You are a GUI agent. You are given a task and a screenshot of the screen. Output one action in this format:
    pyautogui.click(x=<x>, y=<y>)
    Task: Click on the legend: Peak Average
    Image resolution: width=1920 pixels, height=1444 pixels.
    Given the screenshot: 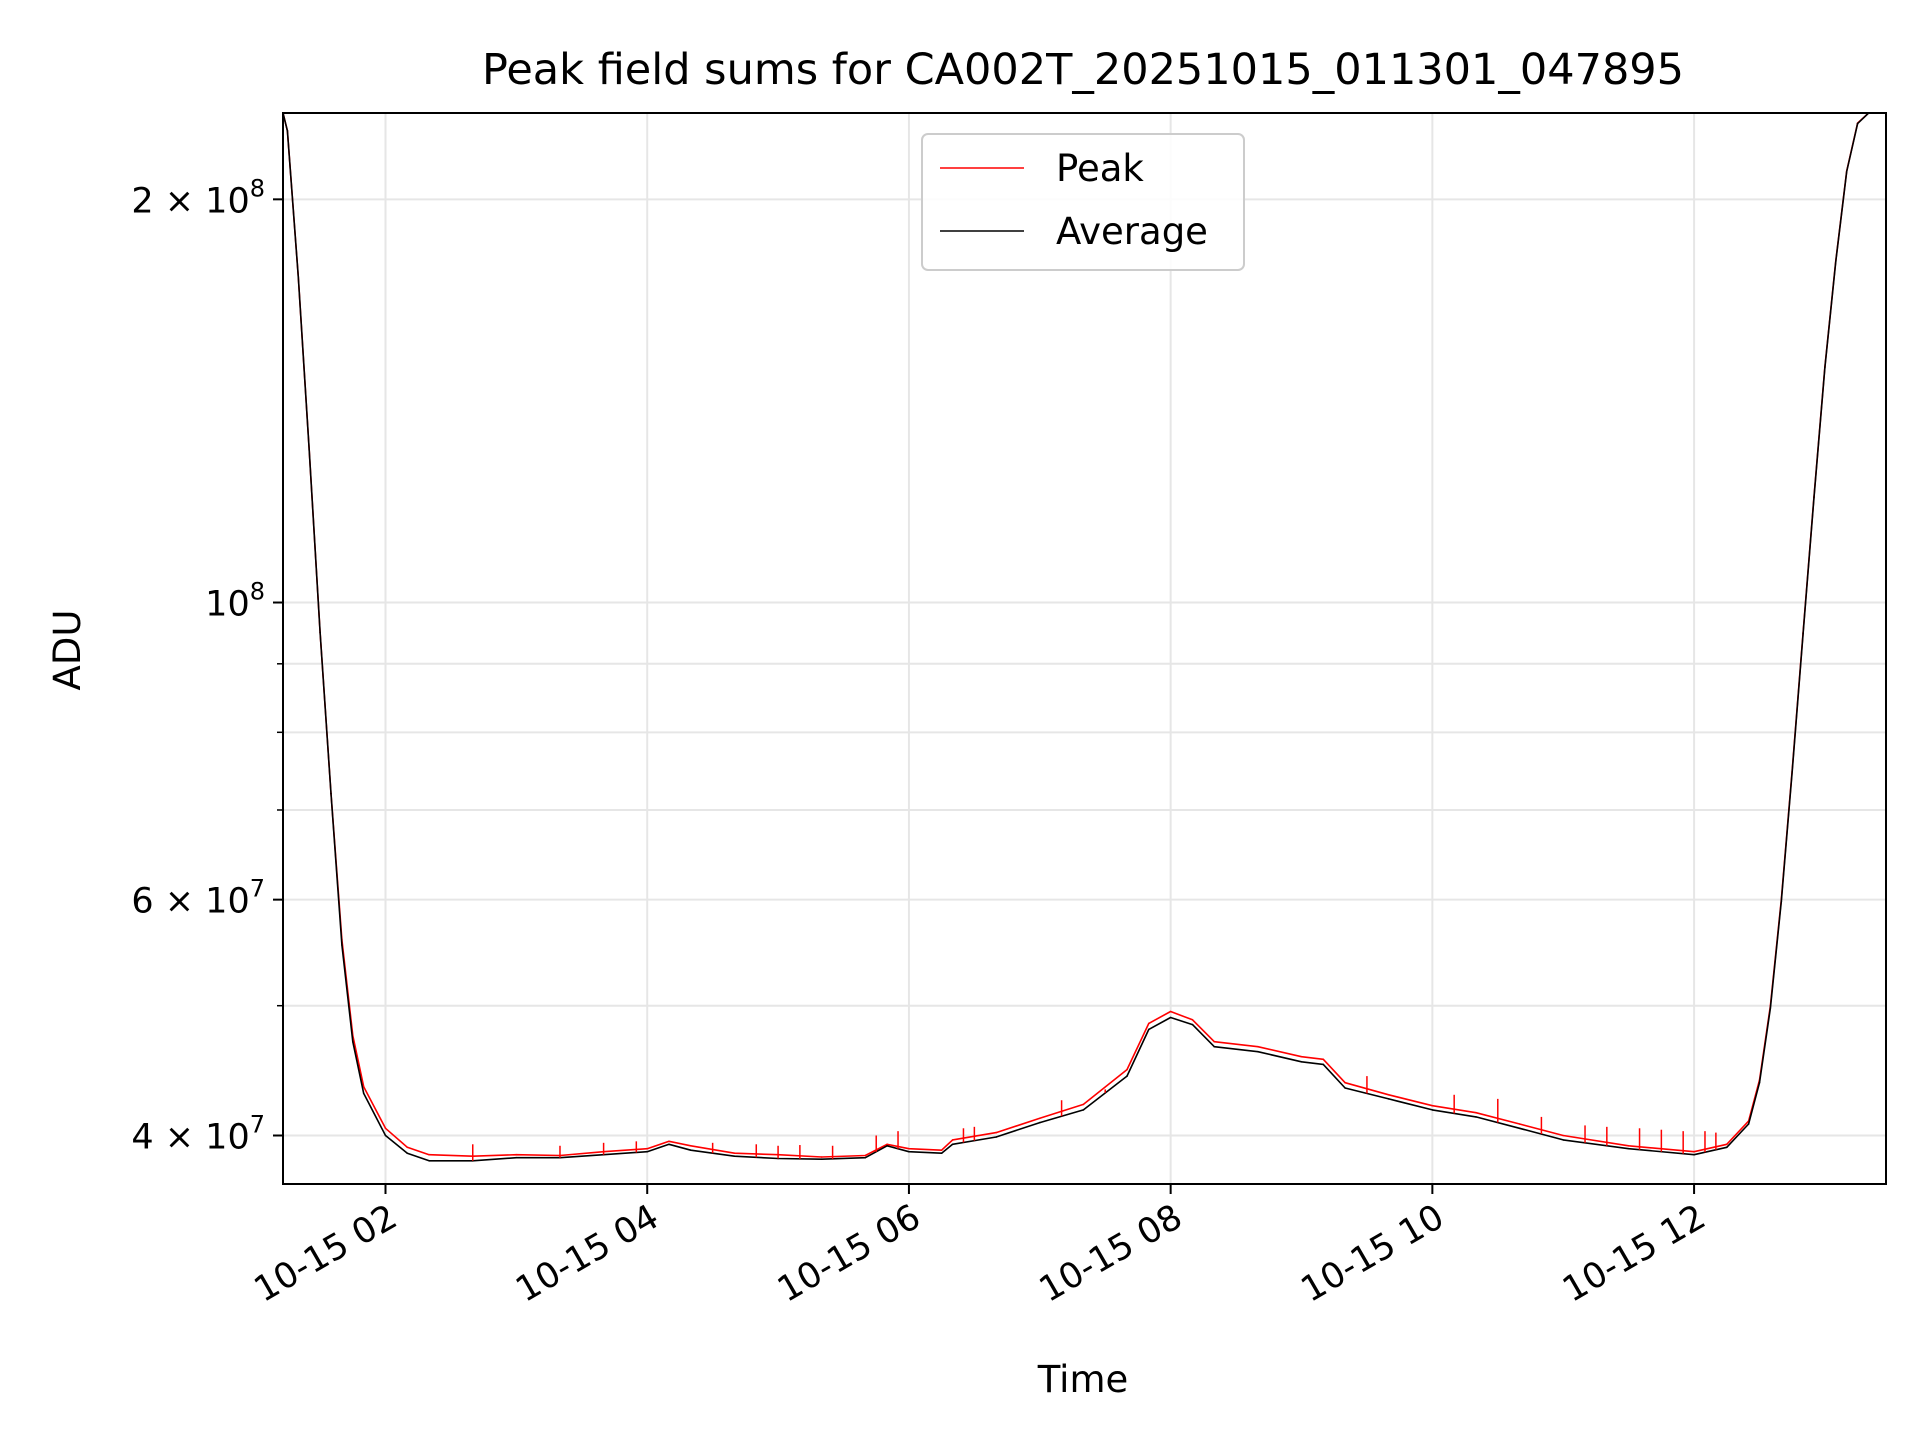 What is the action you would take?
    pyautogui.click(x=1083, y=202)
    